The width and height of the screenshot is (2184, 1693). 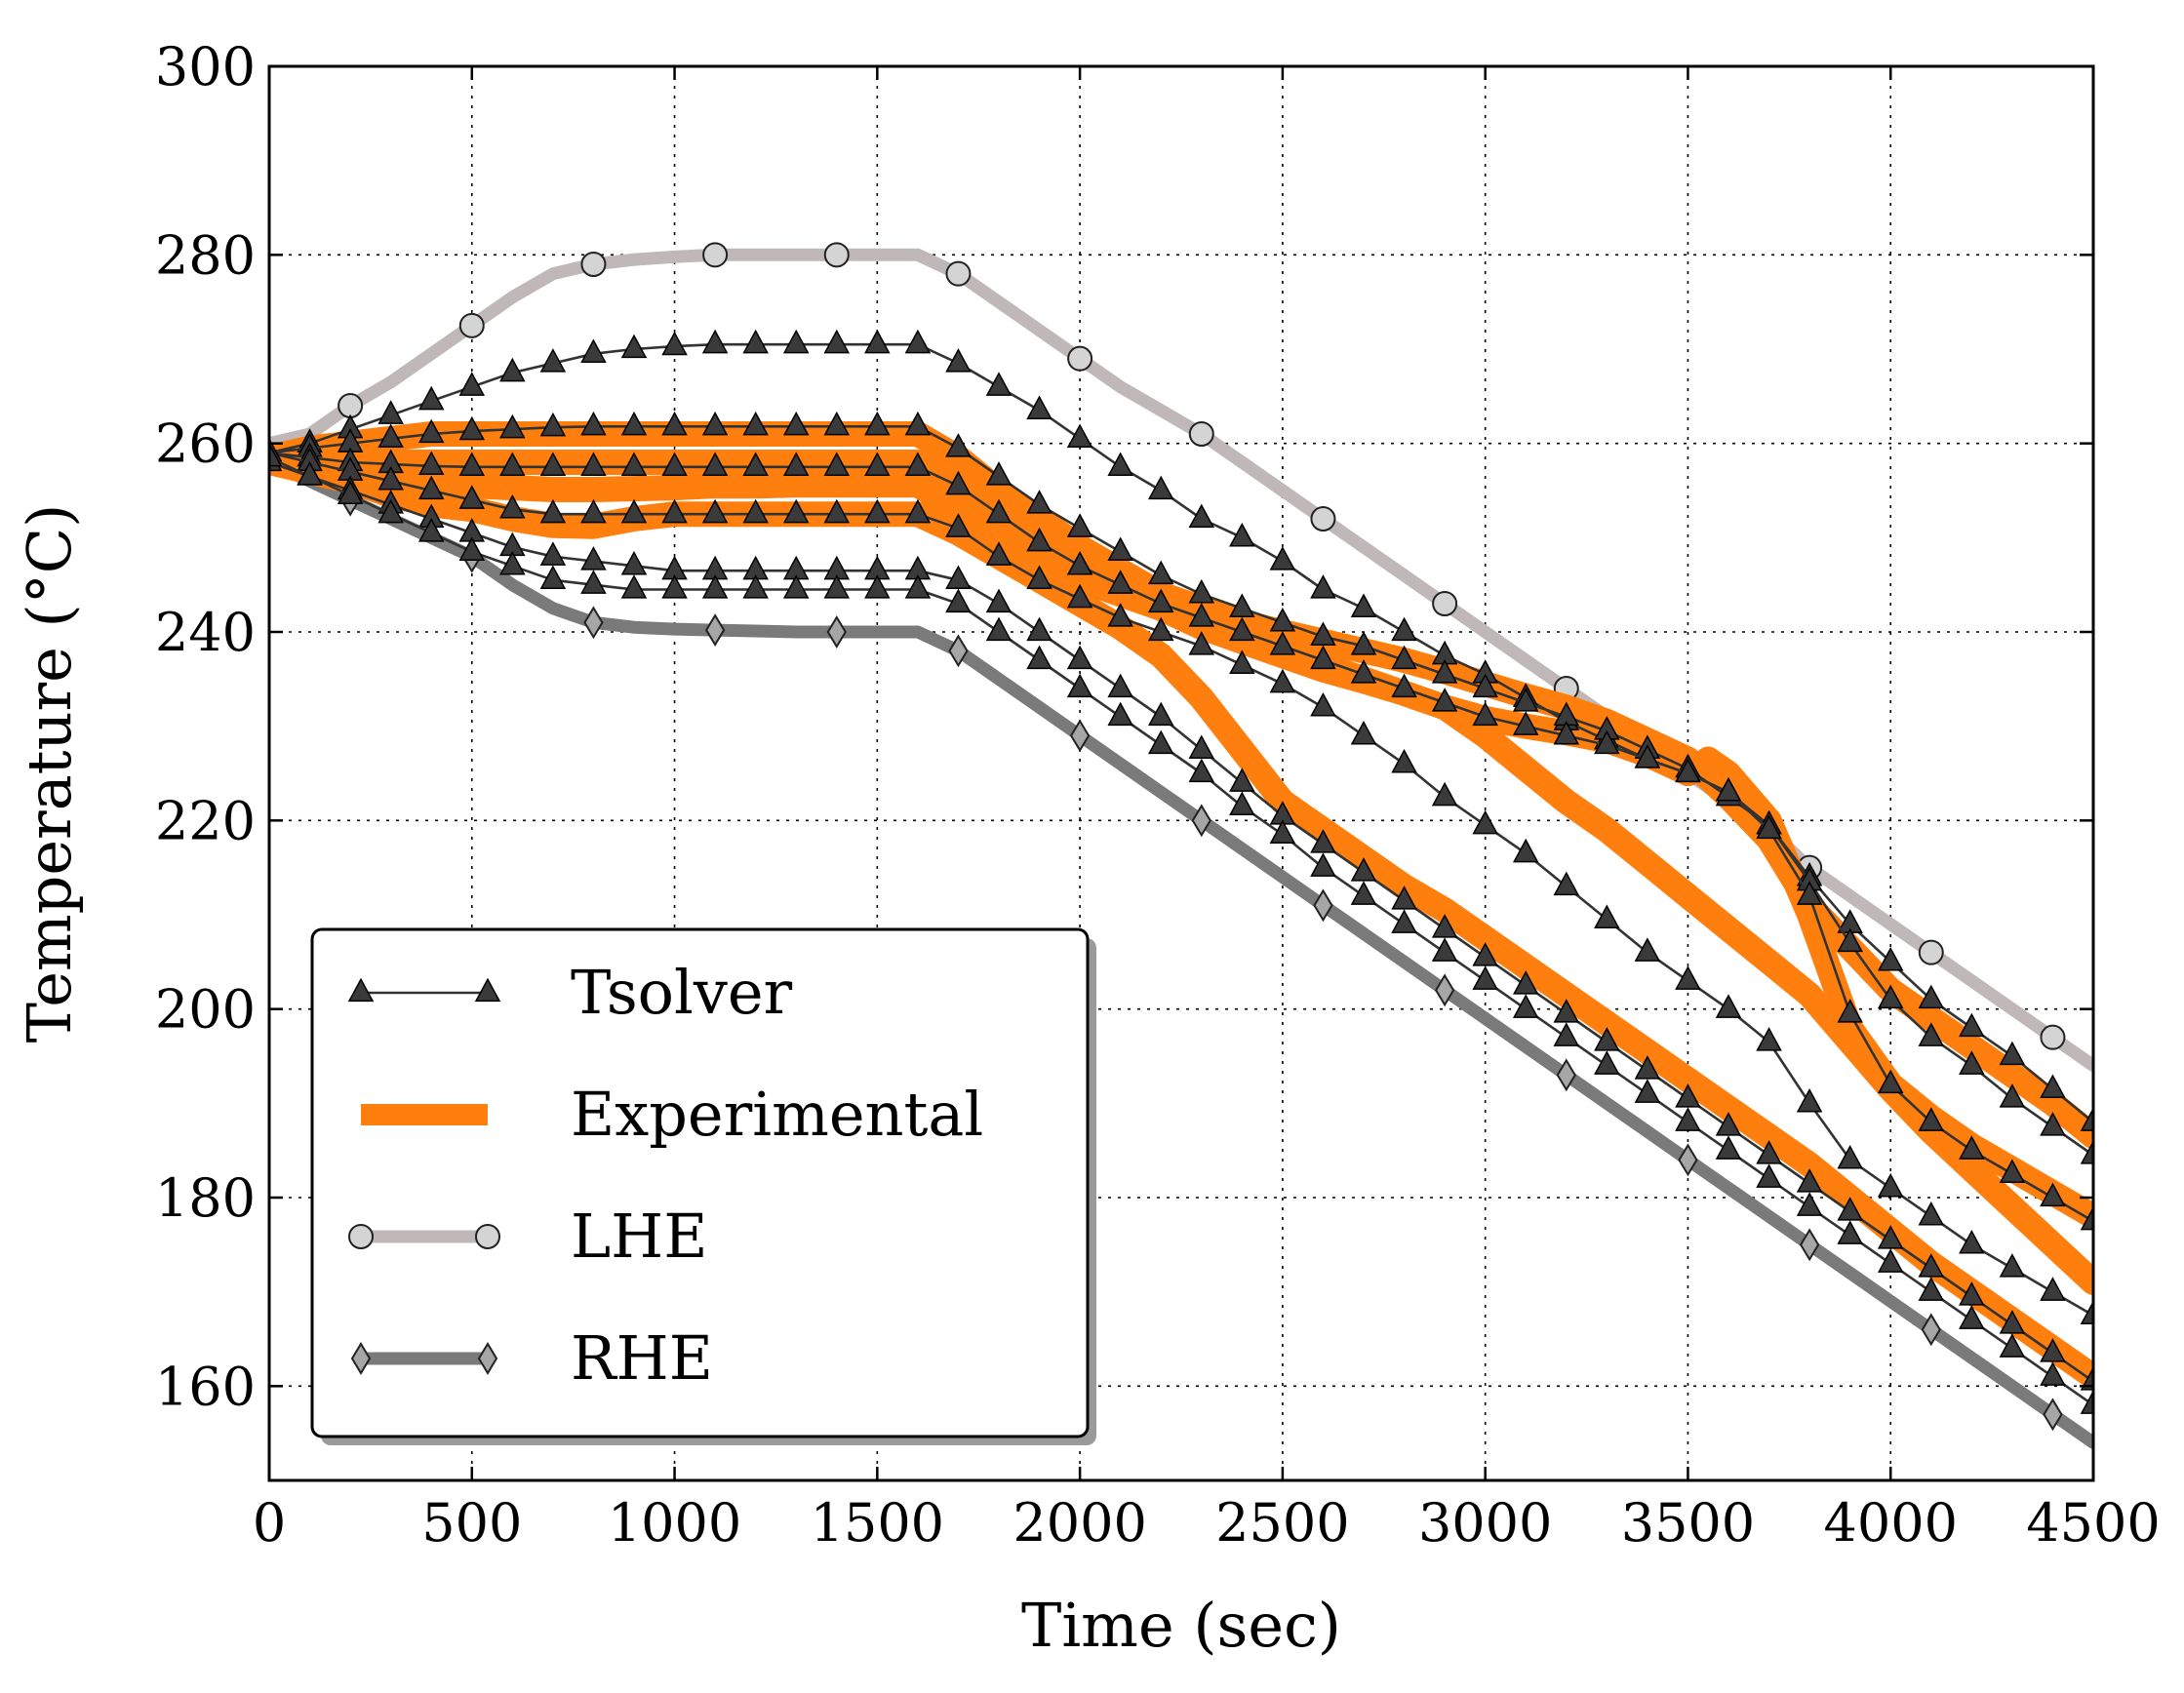 I want to click on y-tick-label: 240, so click(x=205, y=632).